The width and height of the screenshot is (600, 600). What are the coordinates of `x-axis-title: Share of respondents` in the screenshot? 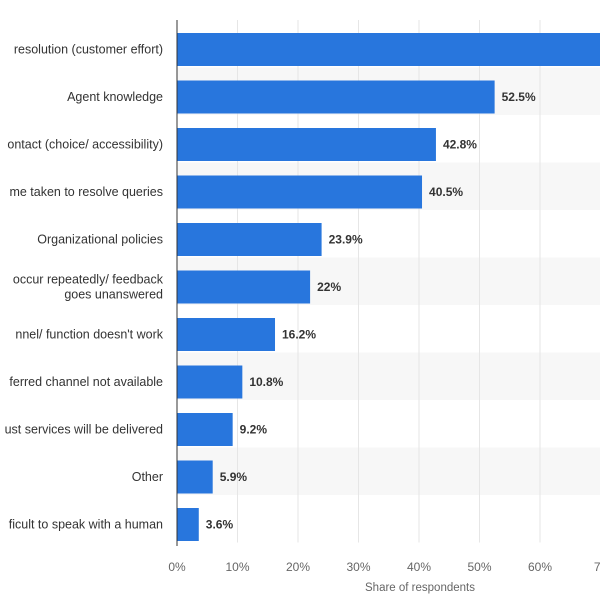 It's located at (420, 588).